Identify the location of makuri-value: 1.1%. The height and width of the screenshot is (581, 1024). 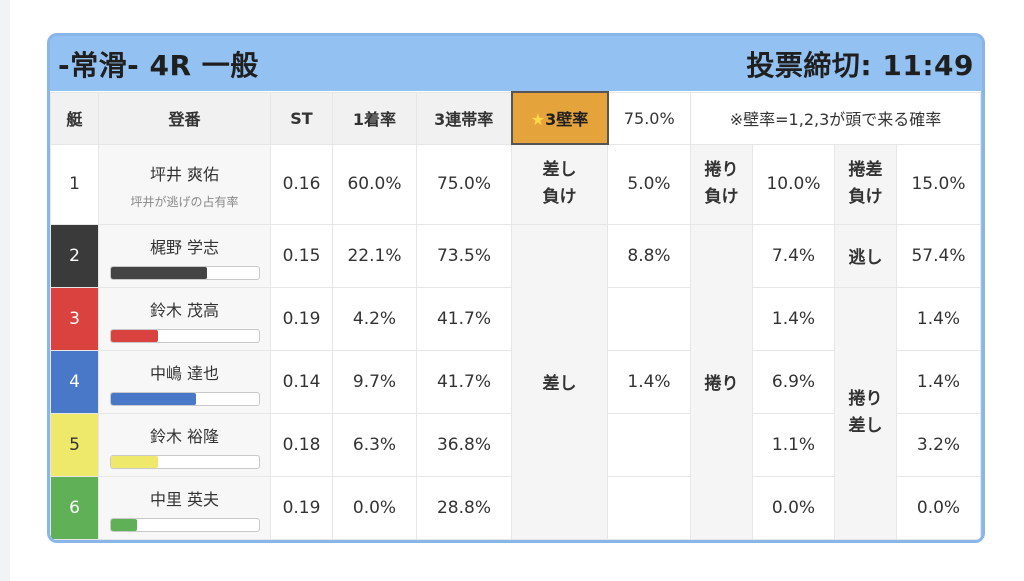
(793, 444).